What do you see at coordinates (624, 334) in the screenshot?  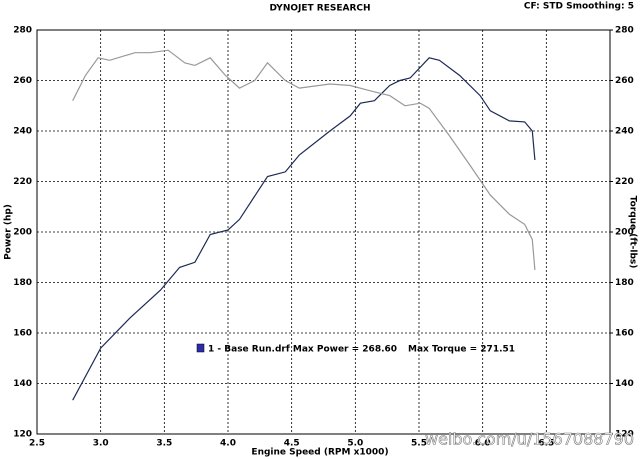 I see `y2-tick-label: 160` at bounding box center [624, 334].